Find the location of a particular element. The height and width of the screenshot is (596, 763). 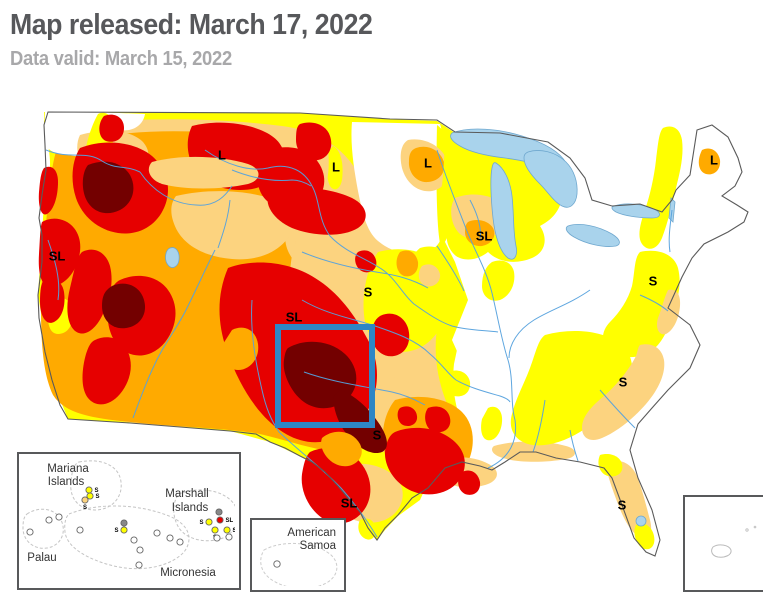

island-dot-label: SL is located at coordinates (230, 521).